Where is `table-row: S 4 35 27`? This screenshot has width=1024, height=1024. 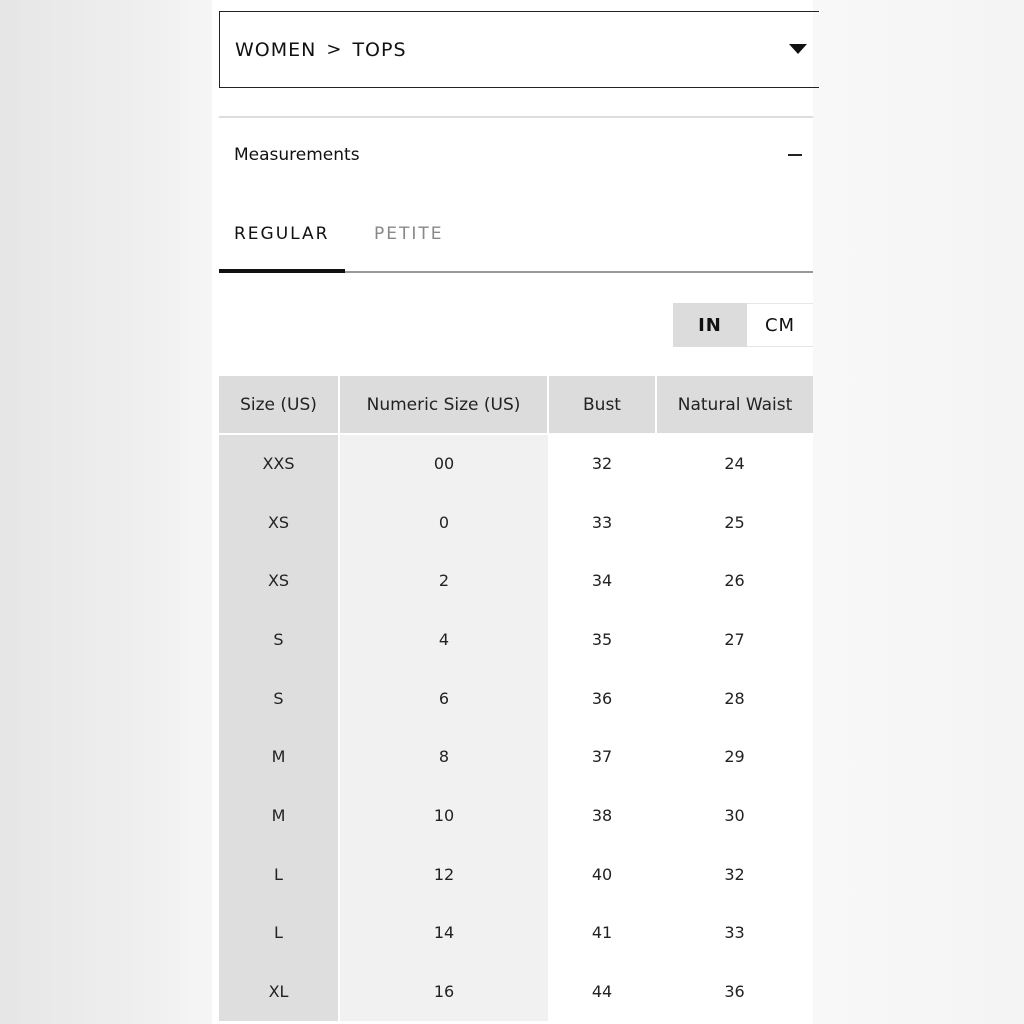
table-row: S 4 35 27 is located at coordinates (516, 639).